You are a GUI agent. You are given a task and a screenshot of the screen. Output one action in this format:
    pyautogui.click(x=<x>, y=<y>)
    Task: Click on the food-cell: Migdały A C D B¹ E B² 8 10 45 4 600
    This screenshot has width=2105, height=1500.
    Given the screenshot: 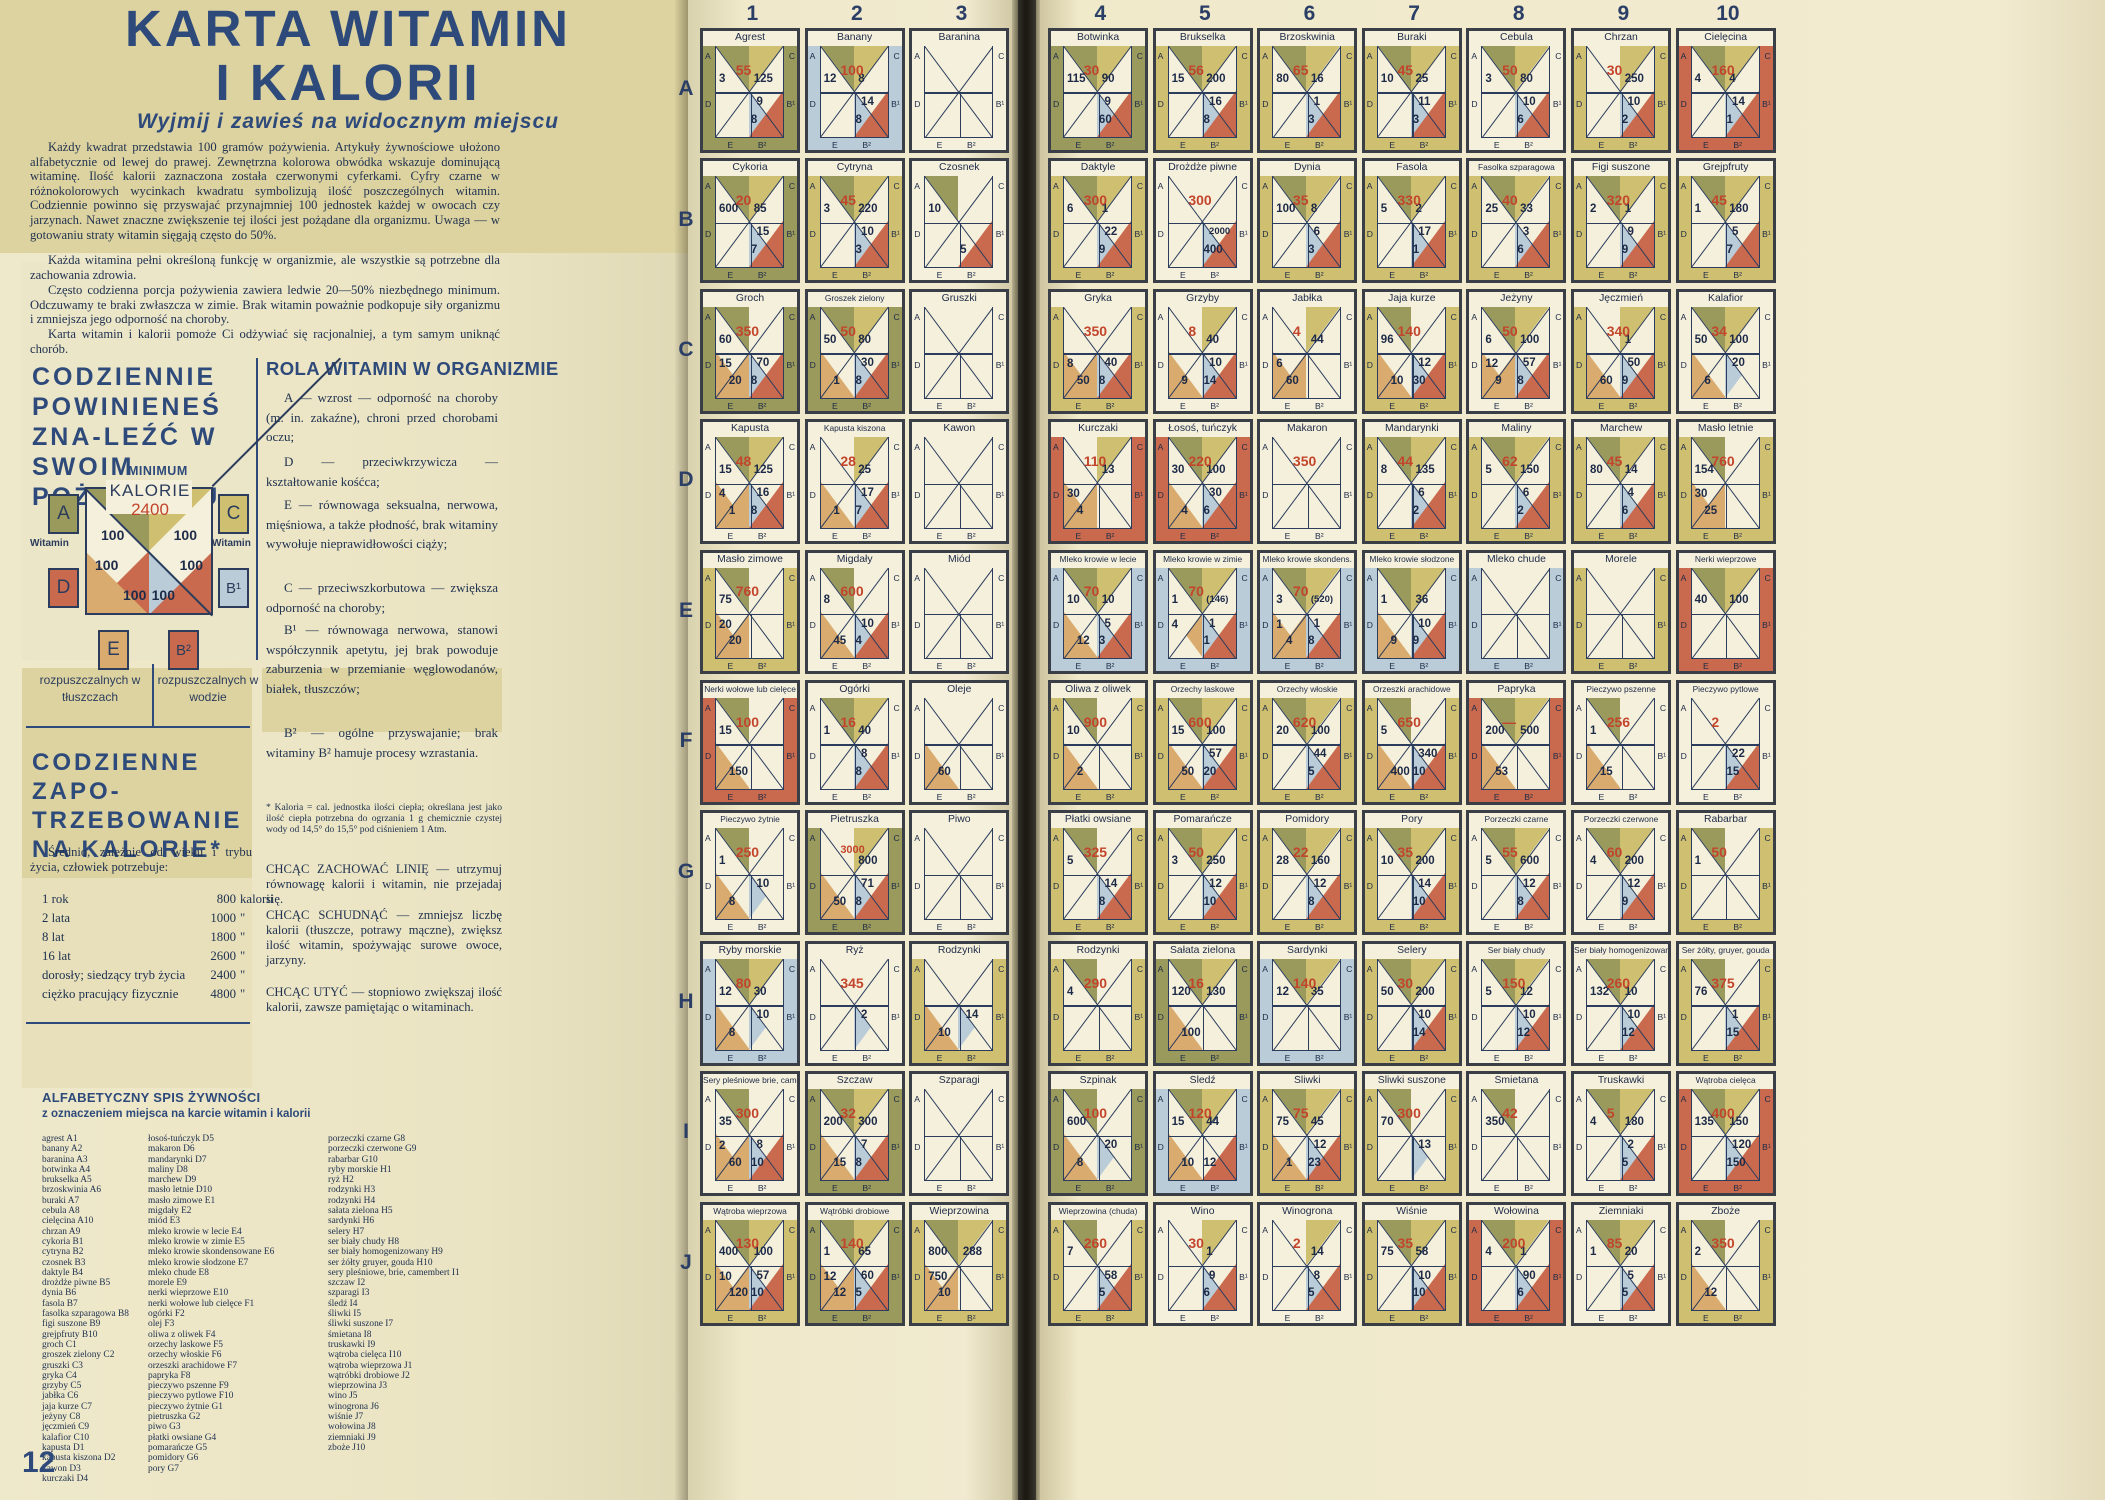 What is the action you would take?
    pyautogui.click(x=854, y=612)
    